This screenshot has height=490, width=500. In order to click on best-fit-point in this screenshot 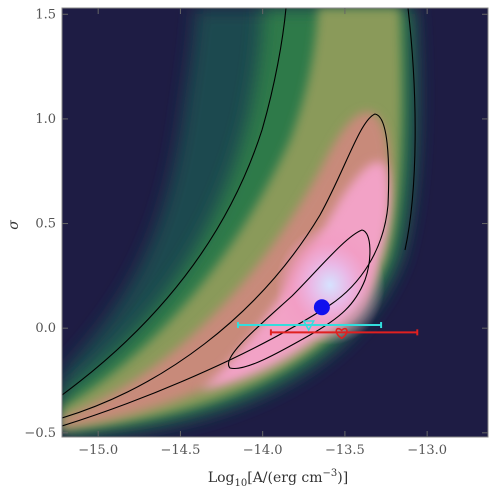, I will do `click(321, 307)`.